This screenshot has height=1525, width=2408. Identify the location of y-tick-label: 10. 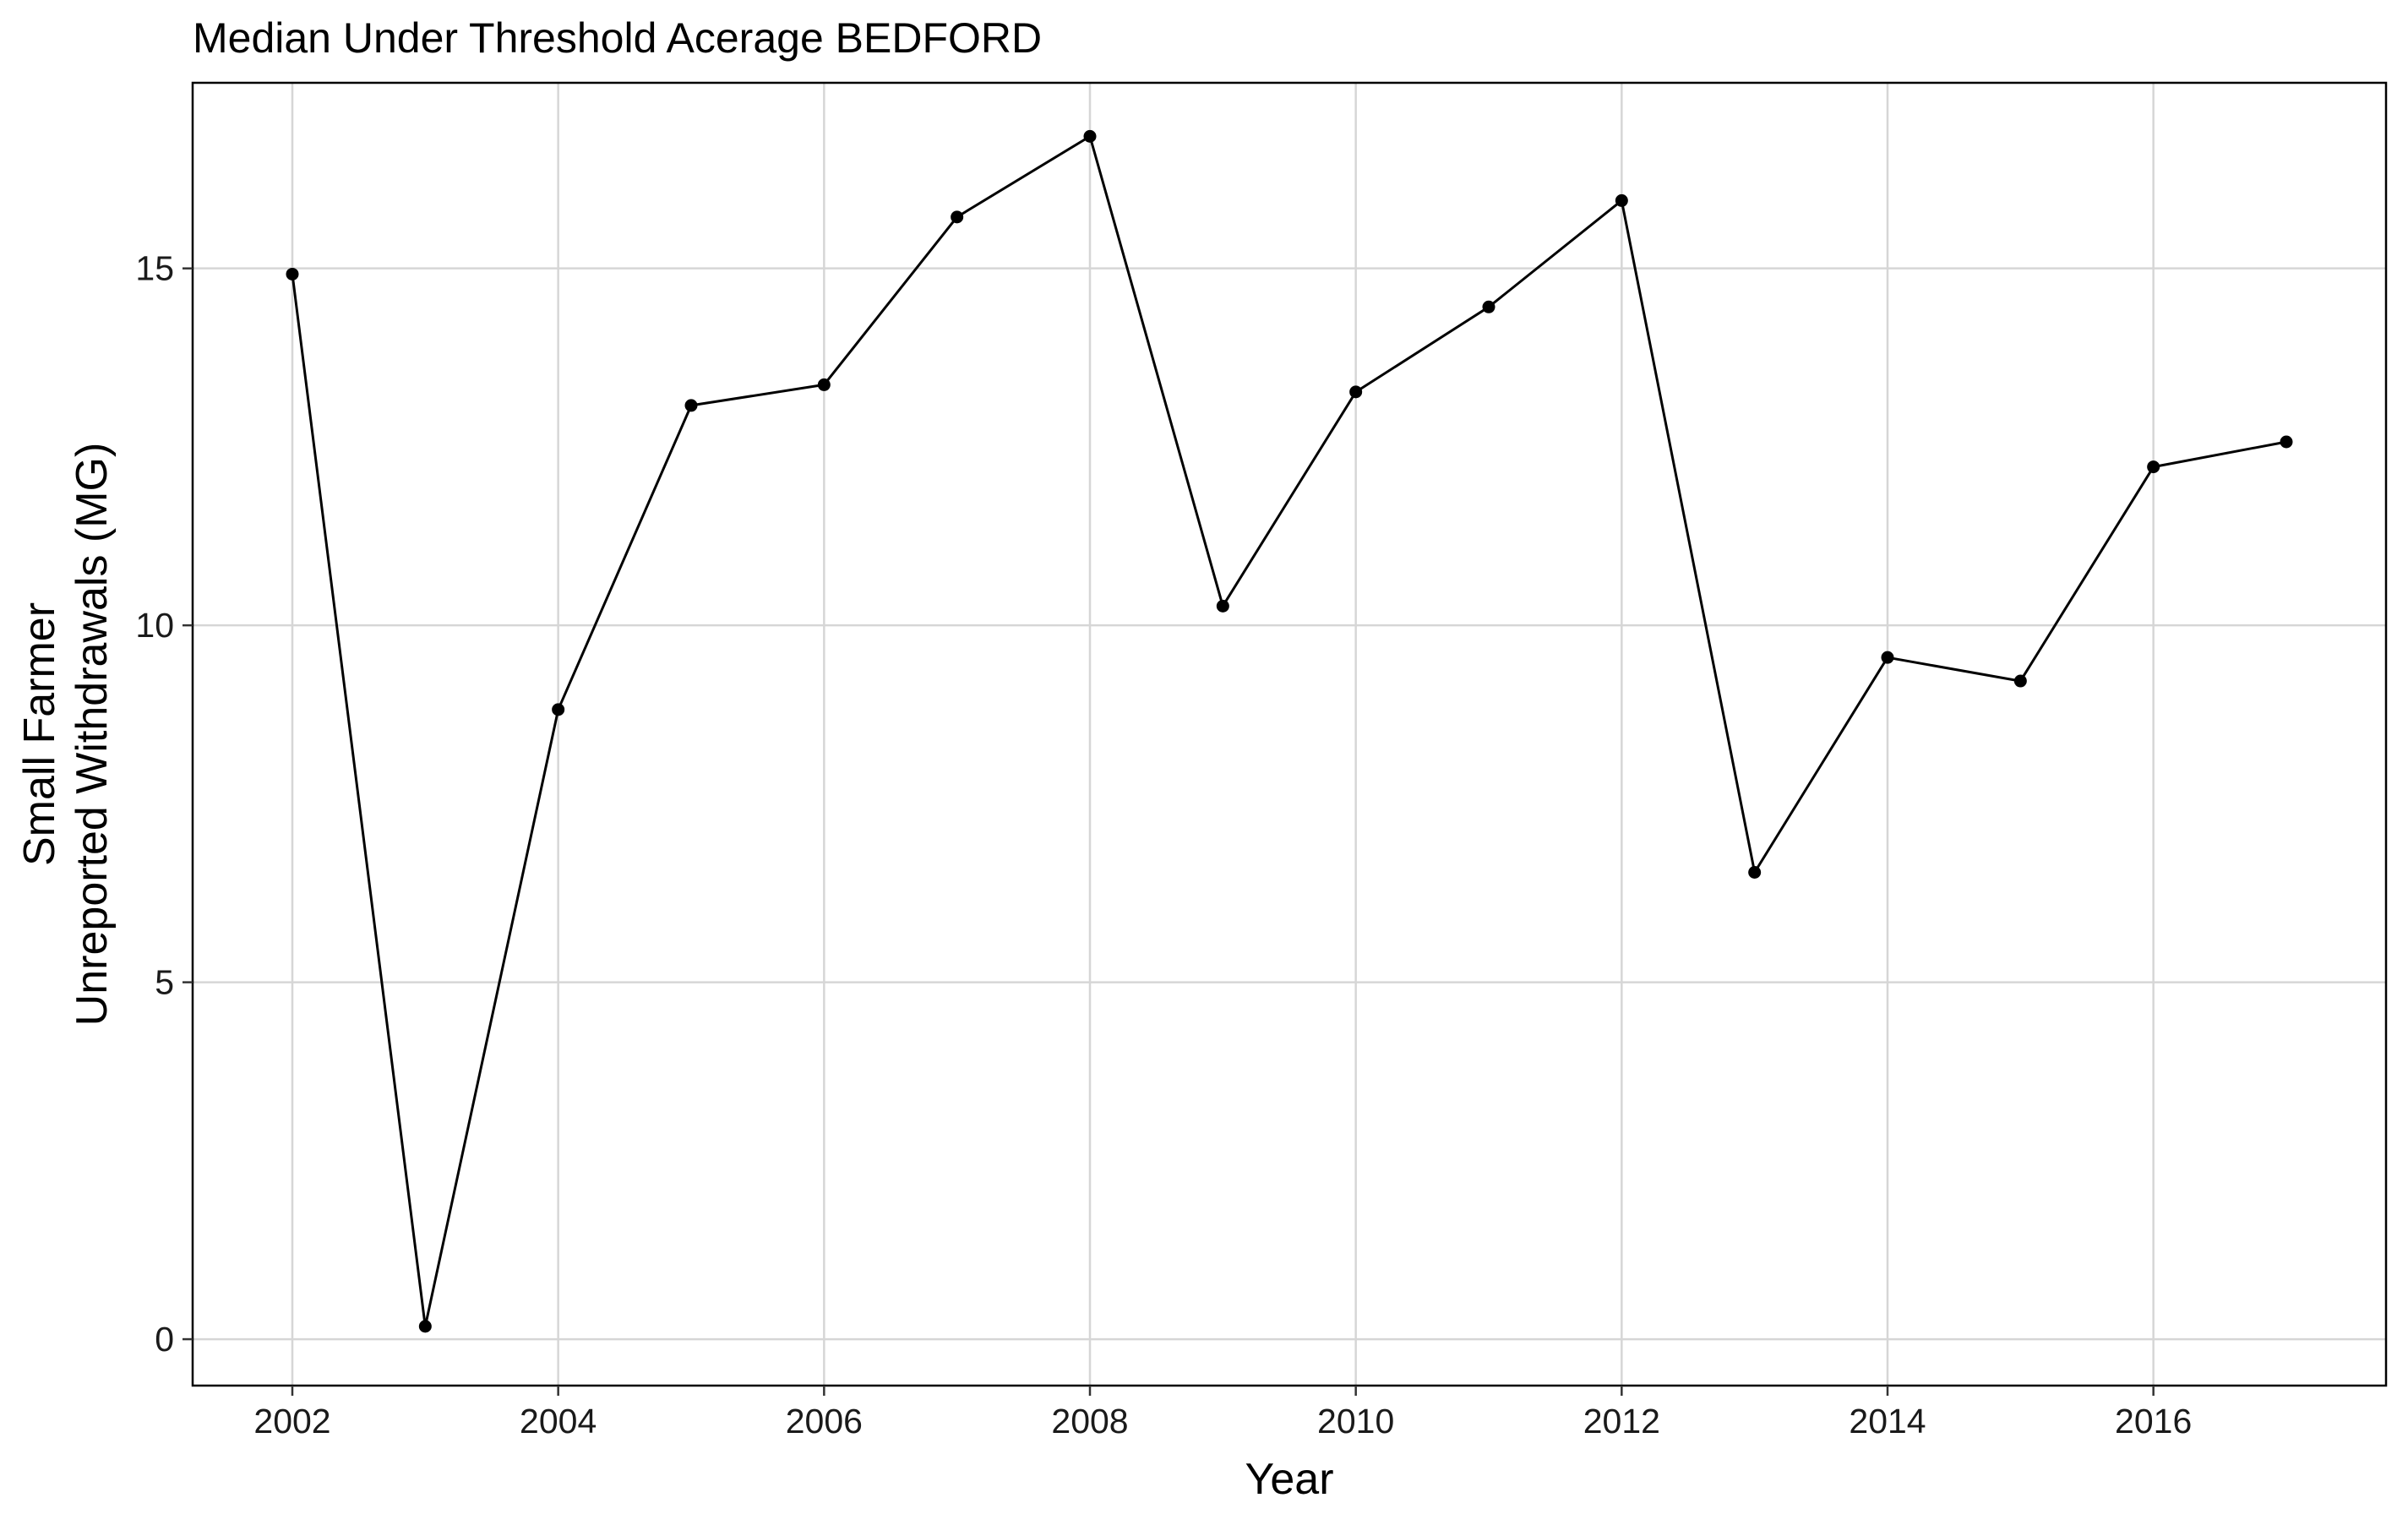
(154, 625).